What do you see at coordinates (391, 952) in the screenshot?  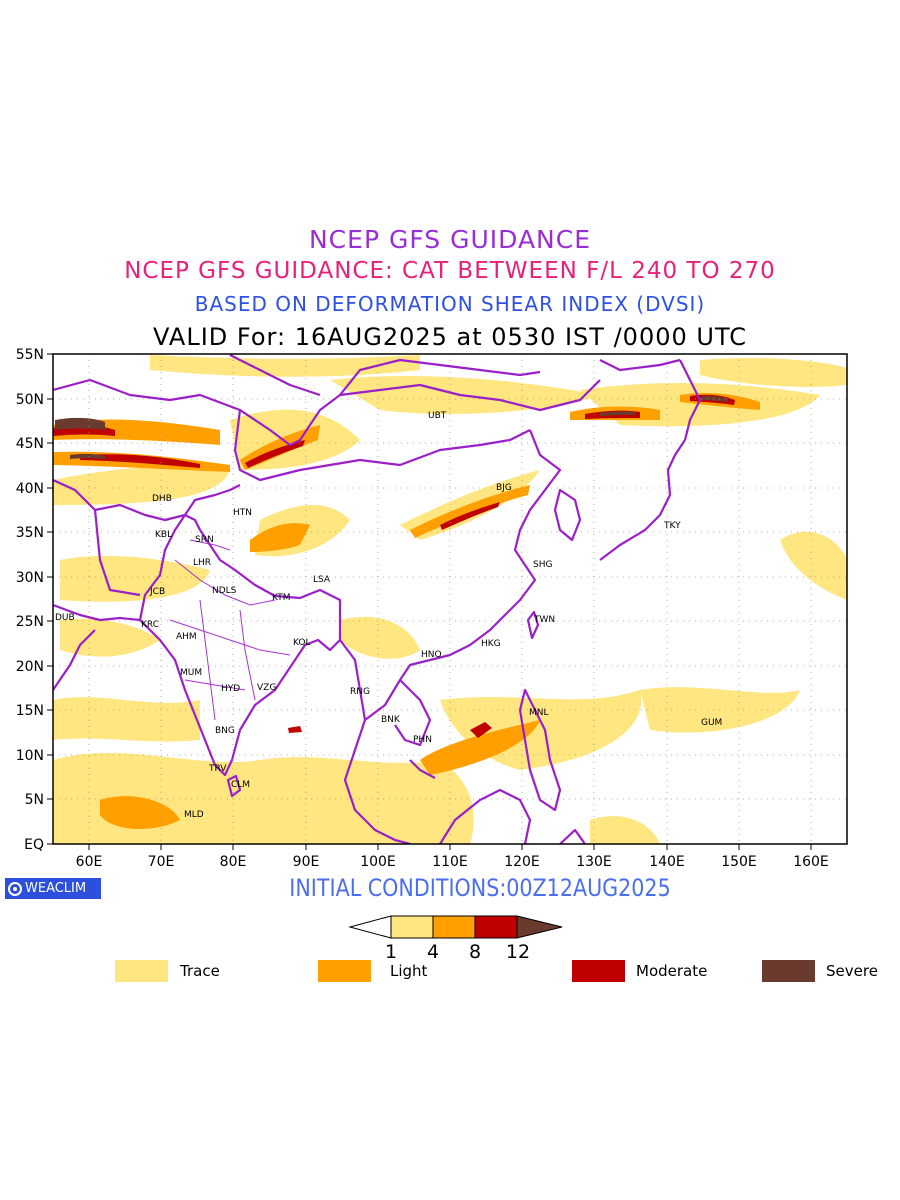 I see `colorbar-tick-label: 1` at bounding box center [391, 952].